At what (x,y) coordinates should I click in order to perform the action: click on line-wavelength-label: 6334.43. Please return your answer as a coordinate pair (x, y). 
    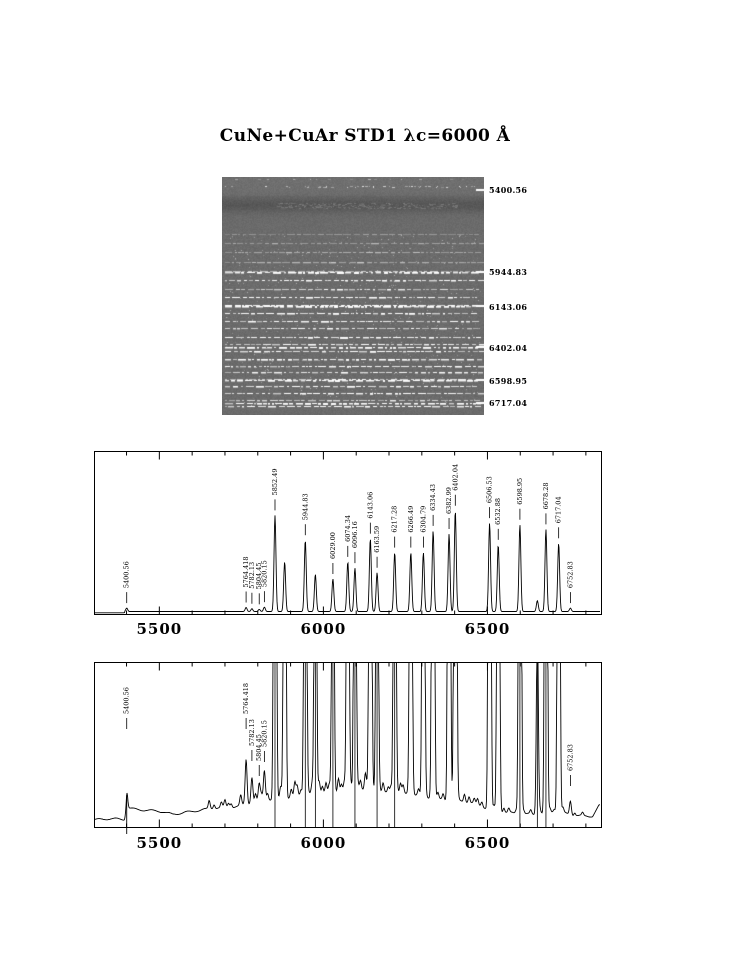
    Looking at the image, I should click on (433, 497).